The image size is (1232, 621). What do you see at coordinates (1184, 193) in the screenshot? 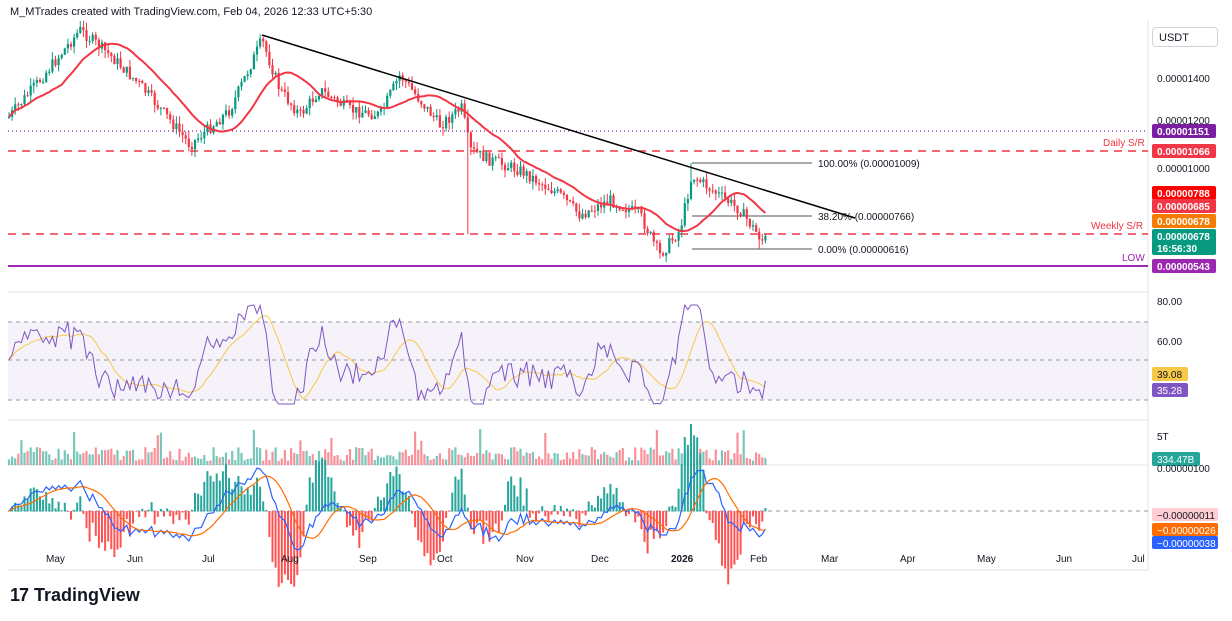
I see `price-badge` at bounding box center [1184, 193].